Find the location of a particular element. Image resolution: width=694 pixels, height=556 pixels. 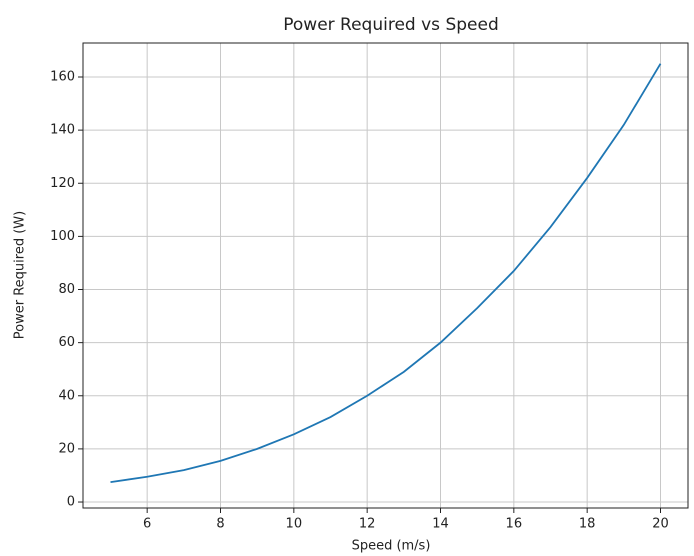

x-tick-label: 16 is located at coordinates (514, 524).